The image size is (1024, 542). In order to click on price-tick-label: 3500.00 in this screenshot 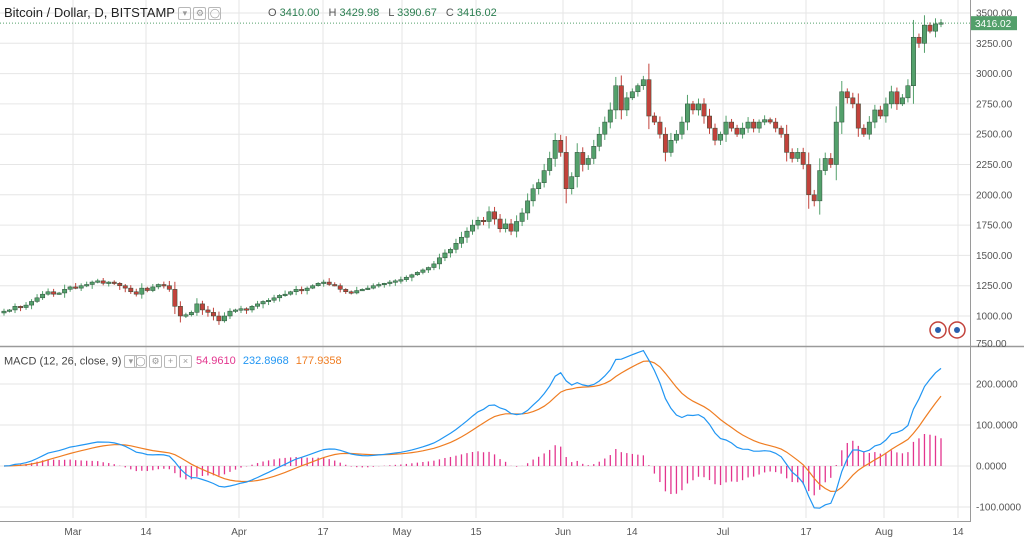, I will do `click(994, 14)`.